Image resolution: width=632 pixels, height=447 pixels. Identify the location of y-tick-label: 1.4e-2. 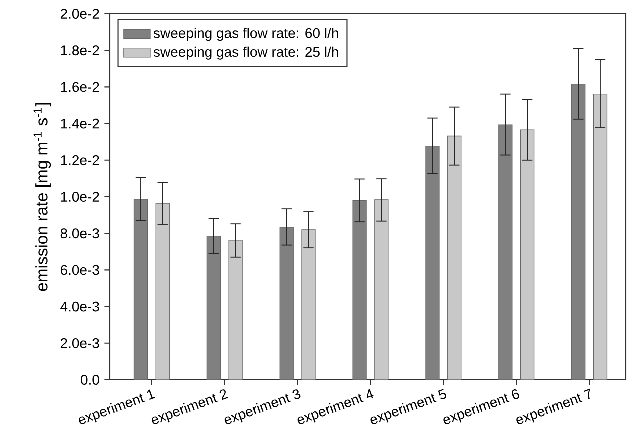
(80, 123).